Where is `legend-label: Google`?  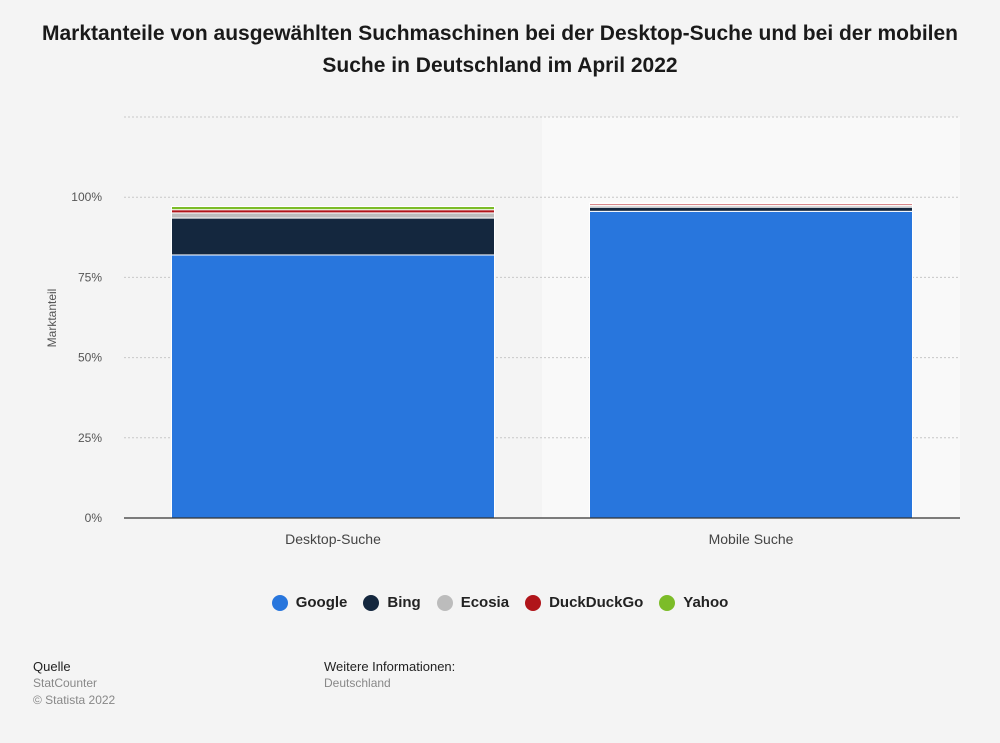
legend-label: Google is located at coordinates (321, 602).